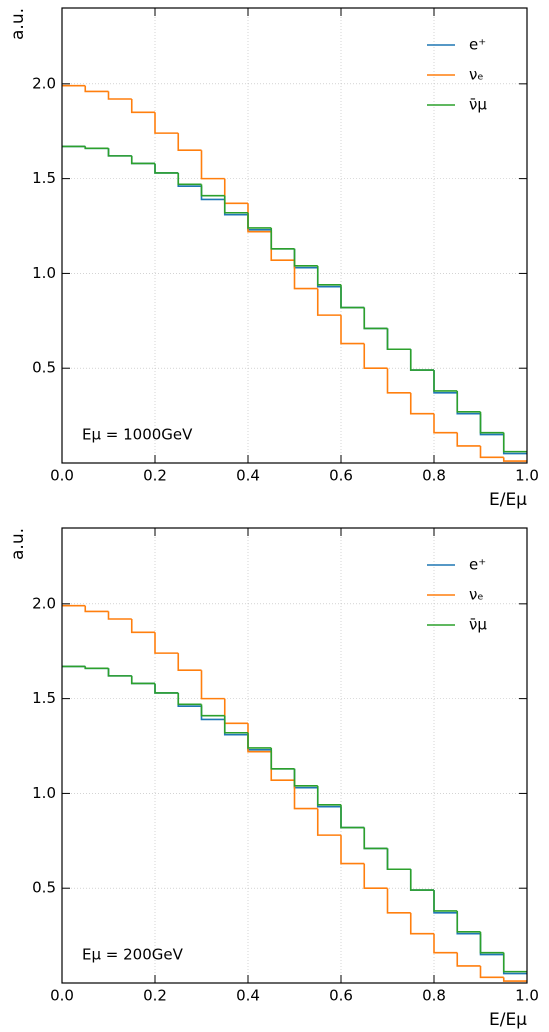 The width and height of the screenshot is (549, 1032). Describe the element at coordinates (155, 476) in the screenshot. I see `x-tick-label: 0.2` at that location.